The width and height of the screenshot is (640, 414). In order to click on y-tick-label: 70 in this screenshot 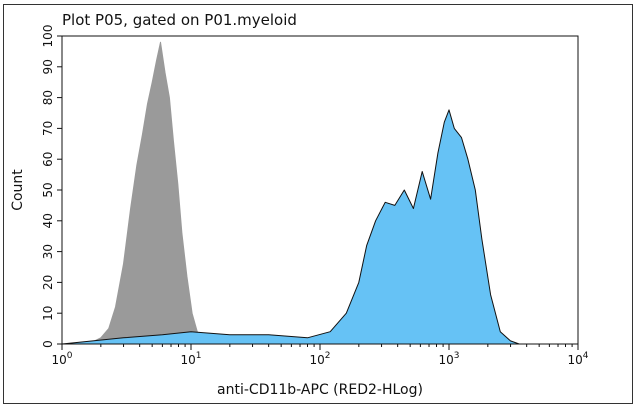, I will do `click(48, 128)`.